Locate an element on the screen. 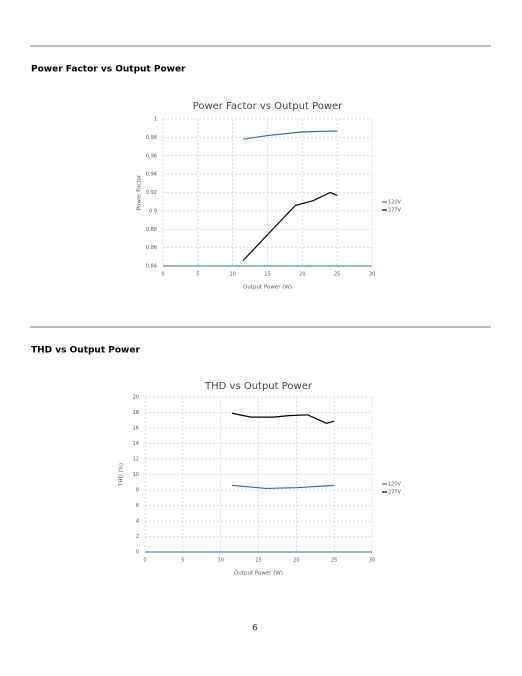 Image resolution: width=522 pixels, height=676 pixels. chart-title: THD vs Output Power is located at coordinates (258, 386).